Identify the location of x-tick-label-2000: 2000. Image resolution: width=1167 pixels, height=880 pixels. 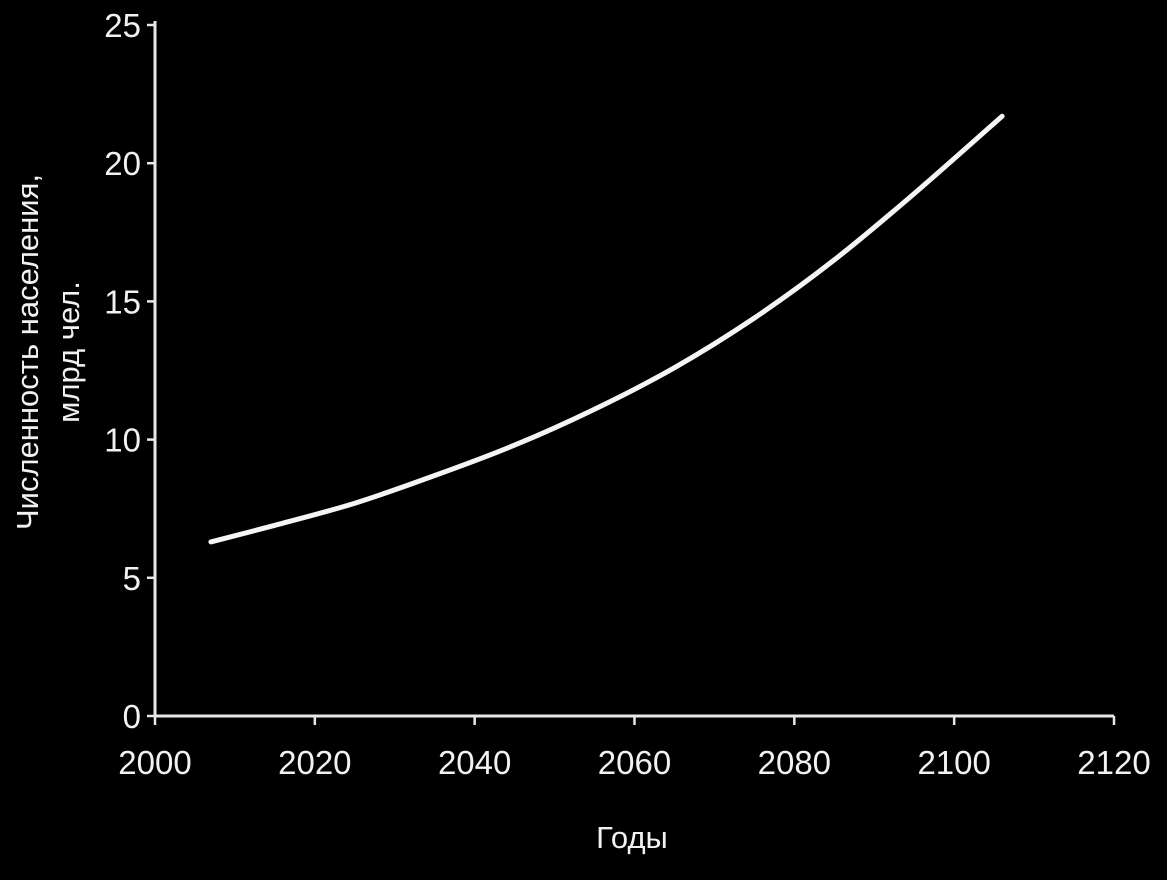
(154, 762).